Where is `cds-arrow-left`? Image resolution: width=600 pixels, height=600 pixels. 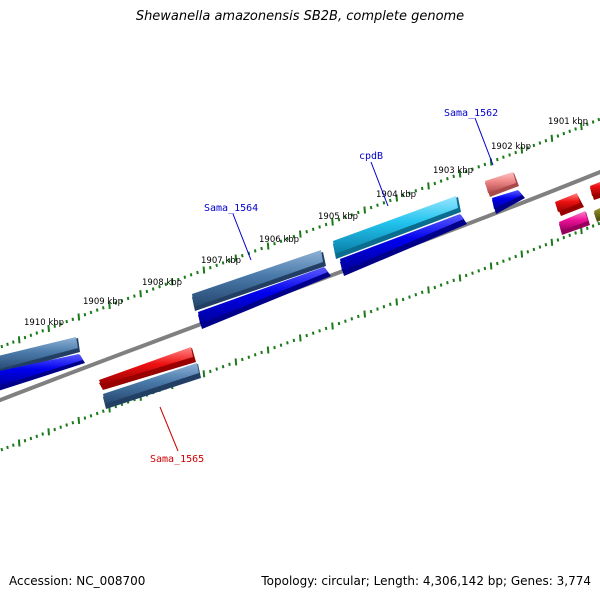 cds-arrow-left is located at coordinates (42, 373).